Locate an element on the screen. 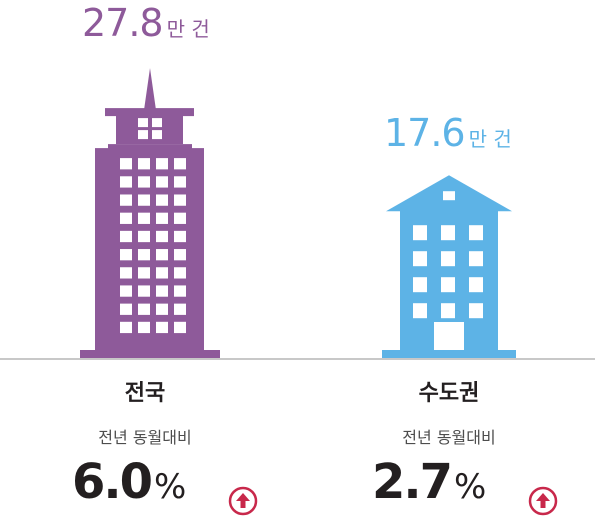  yoy-change-number: 2.7 is located at coordinates (412, 482).